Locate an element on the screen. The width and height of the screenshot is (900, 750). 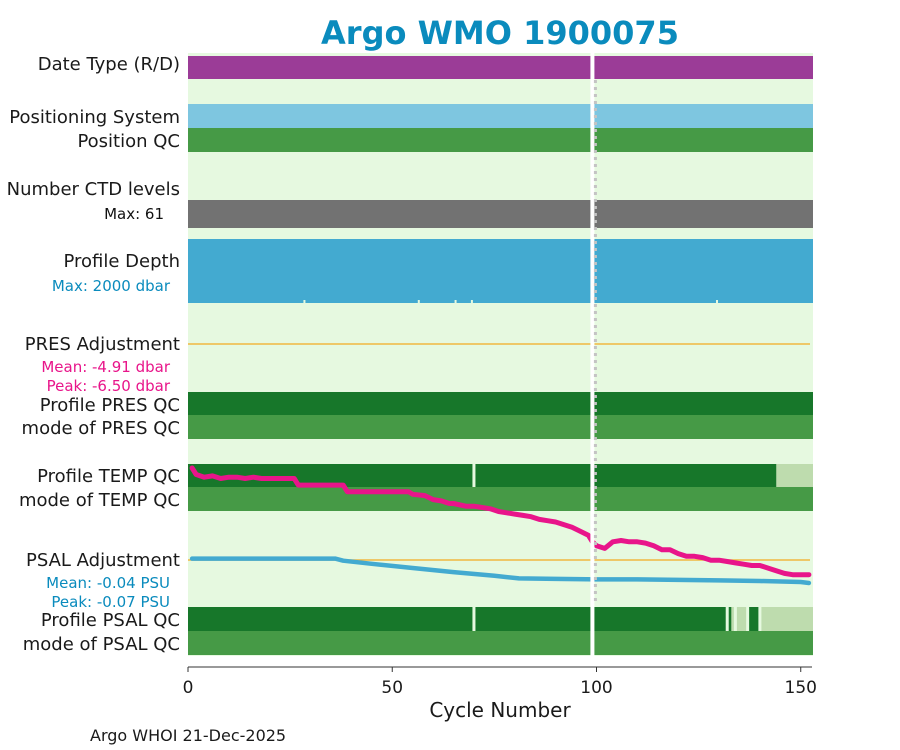
highlight-cycle-layer is located at coordinates (593, 354).